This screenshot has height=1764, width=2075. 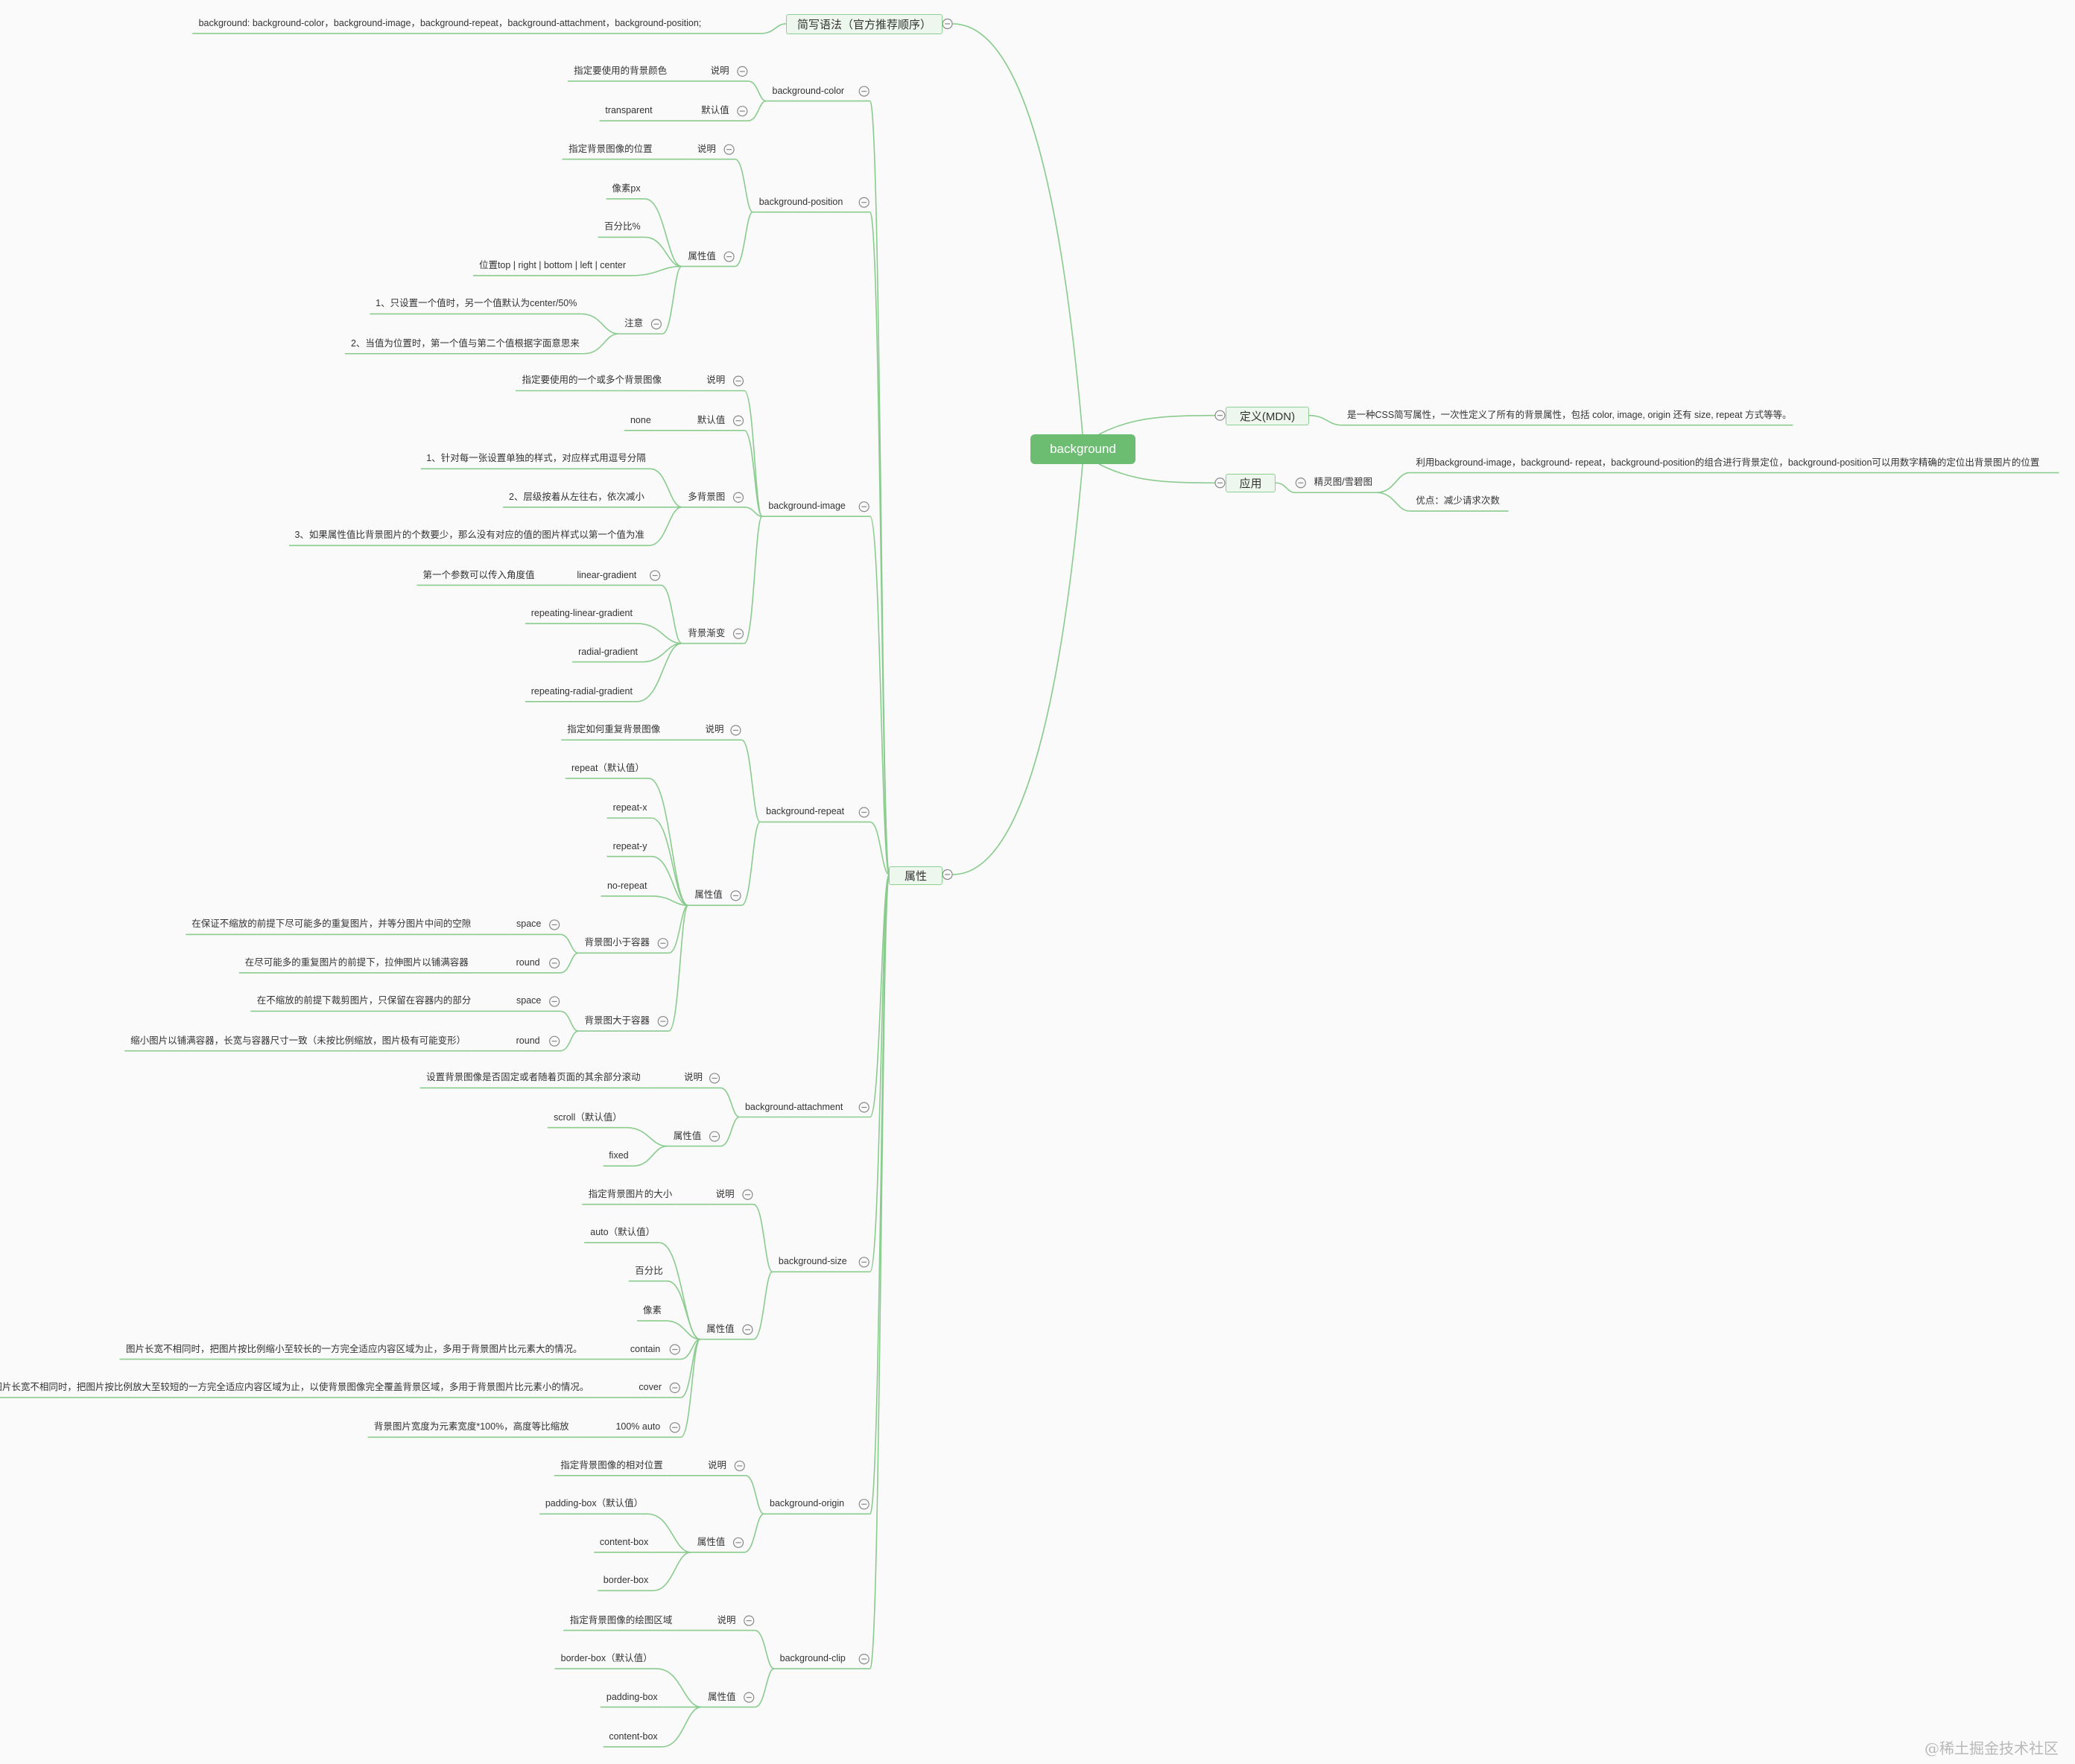 I want to click on mindmap-node: background-origin, so click(x=807, y=1504).